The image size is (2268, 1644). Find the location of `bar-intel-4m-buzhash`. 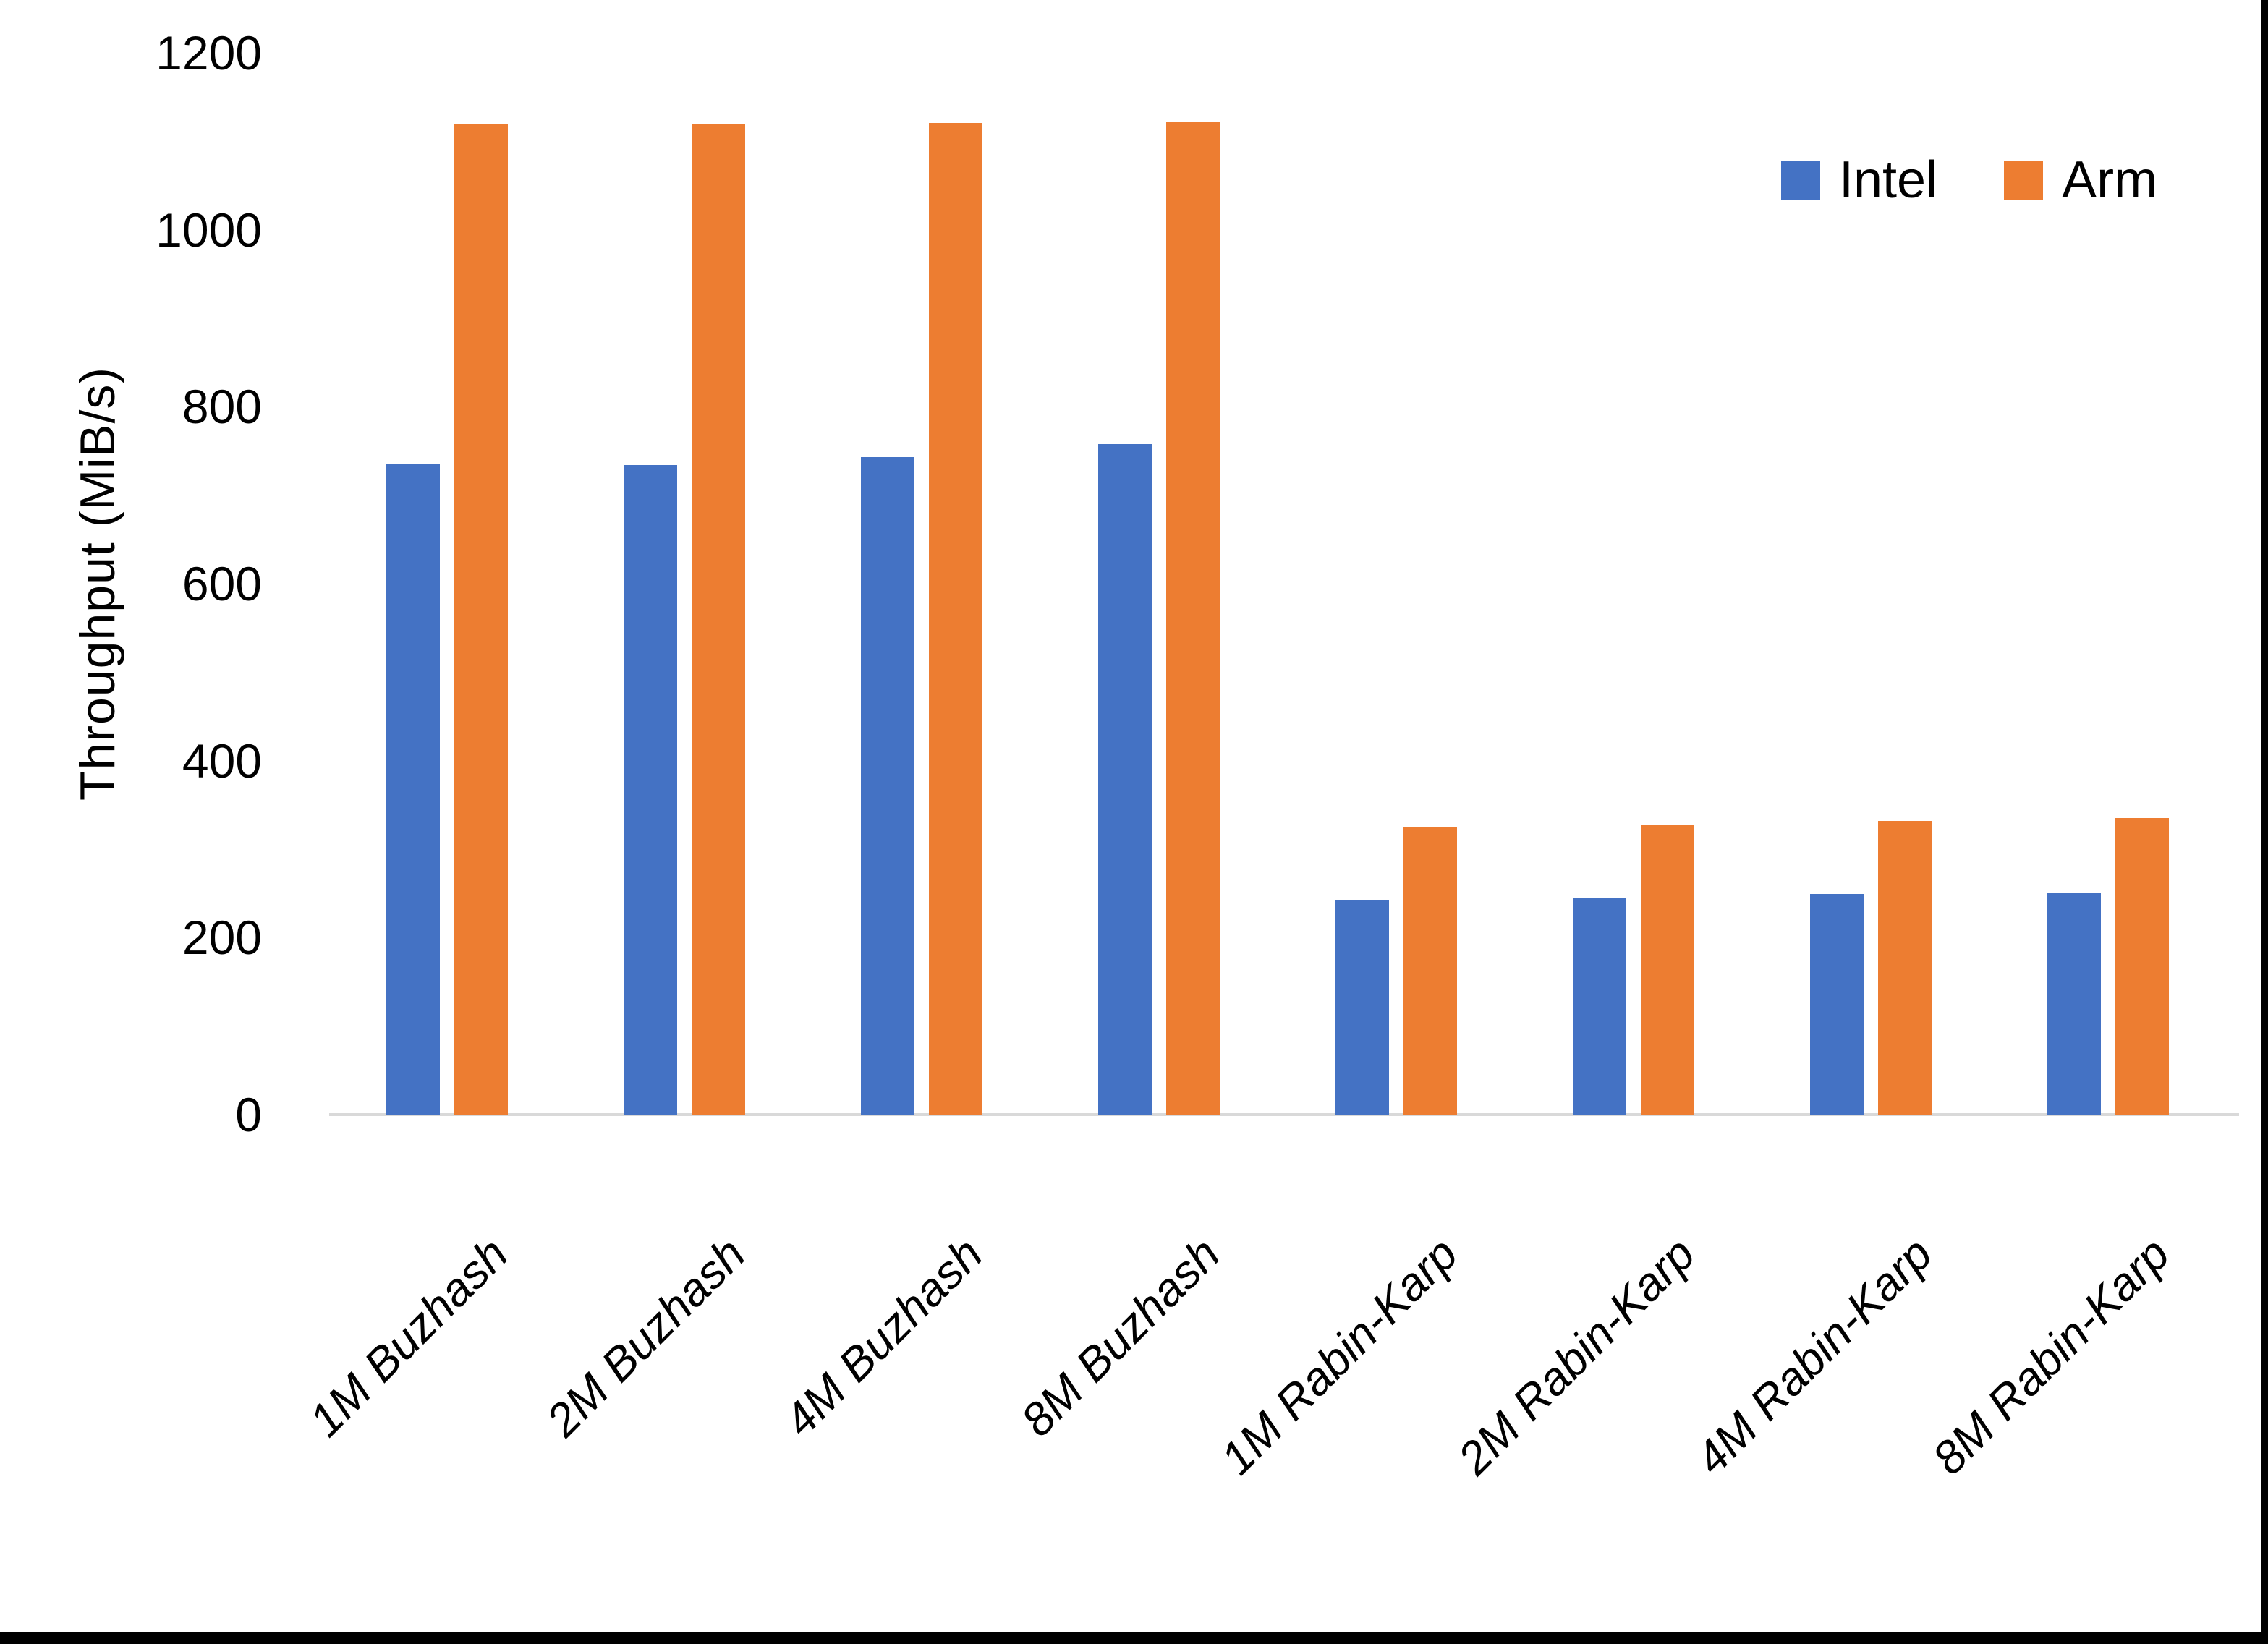

bar-intel-4m-buzhash is located at coordinates (887, 786).